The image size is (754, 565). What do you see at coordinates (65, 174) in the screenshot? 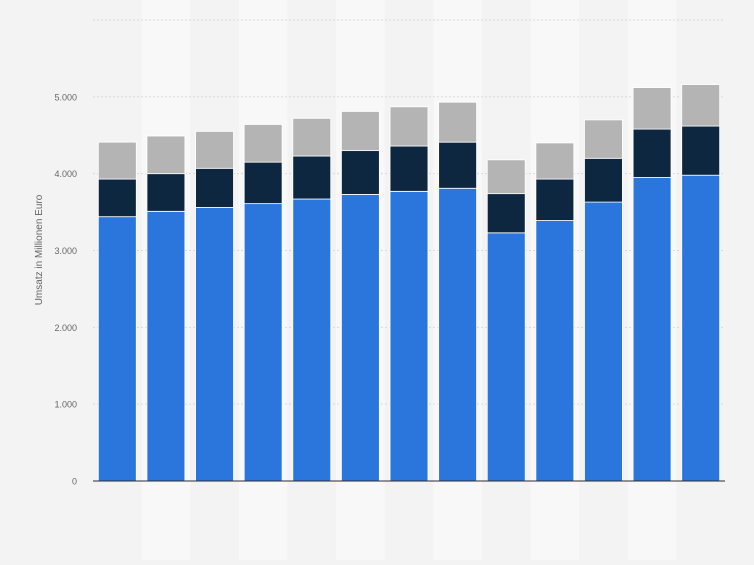
I see `y-tick-label: 4.000` at bounding box center [65, 174].